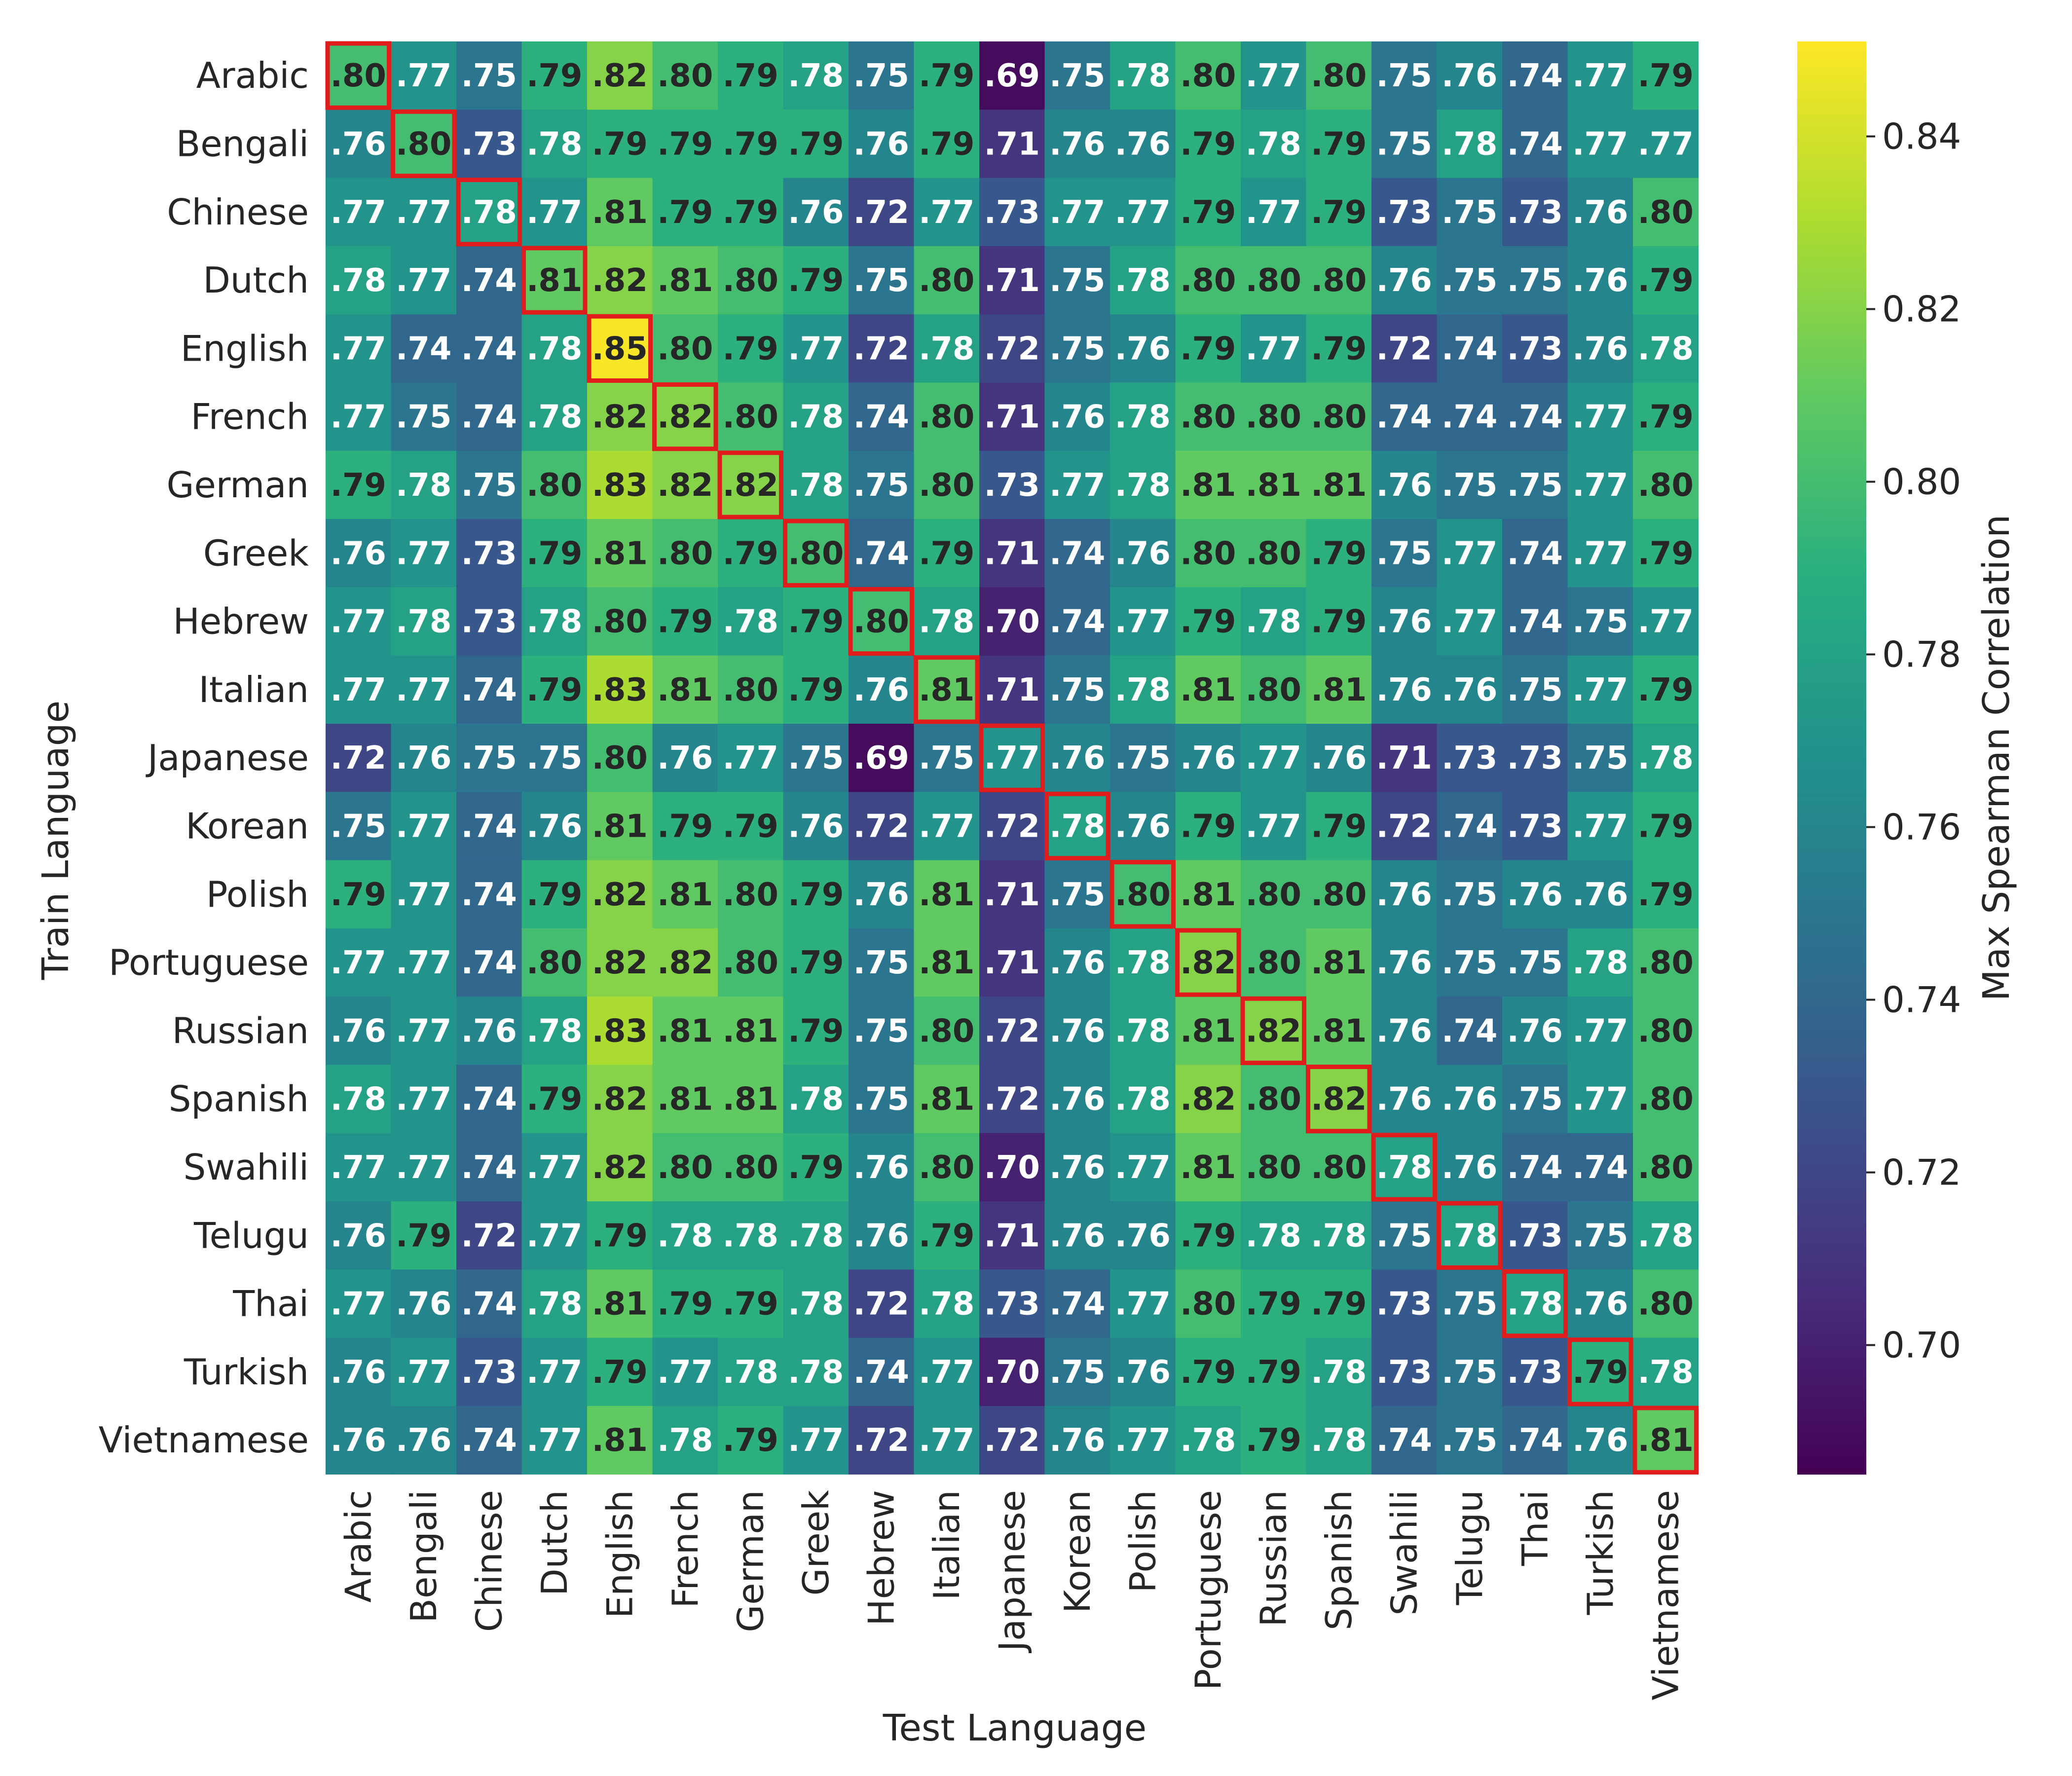 This screenshot has width=2072, height=1776. Describe the element at coordinates (1274, 1031) in the screenshot. I see `cell-value-label: .82` at that location.